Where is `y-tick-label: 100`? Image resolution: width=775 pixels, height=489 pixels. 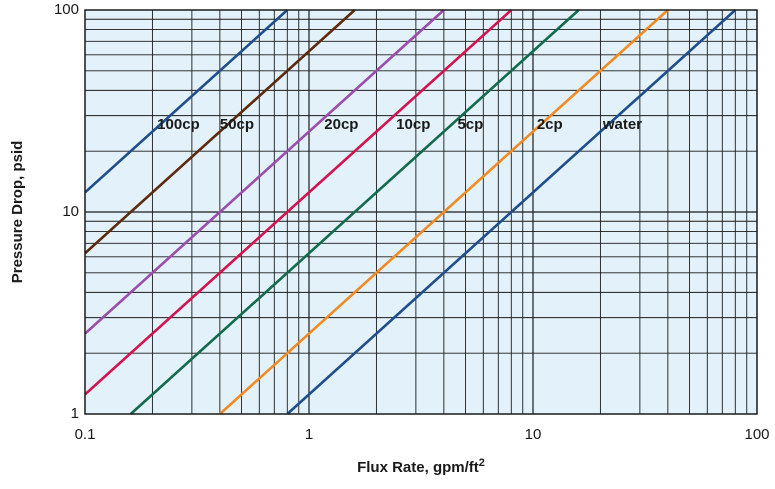
y-tick-label: 100 is located at coordinates (66, 9).